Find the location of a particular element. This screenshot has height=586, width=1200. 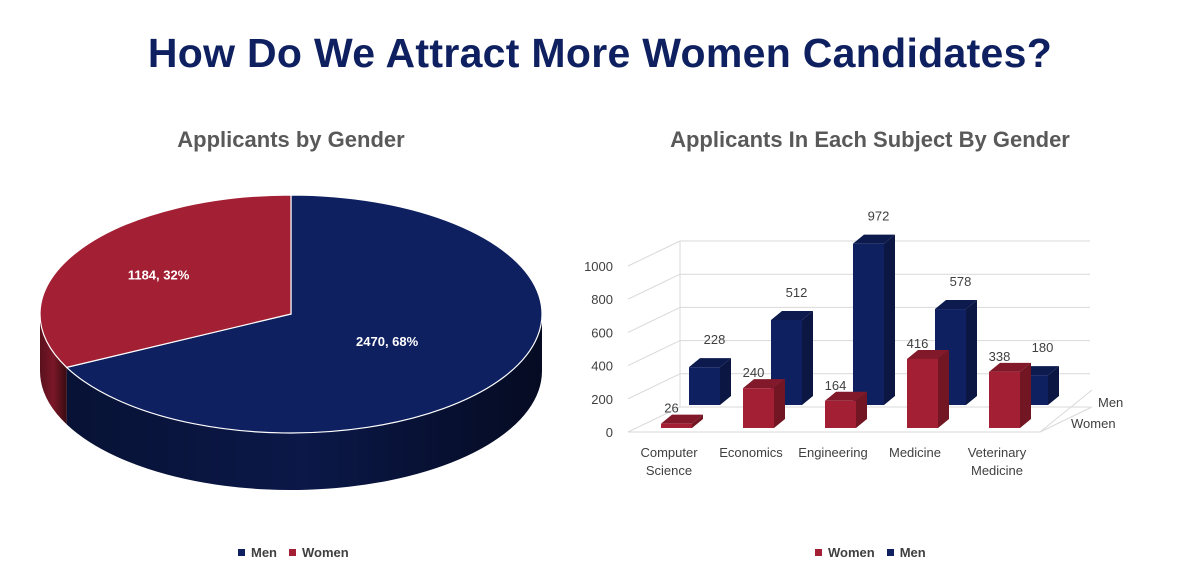

bar-women-4-top is located at coordinates (1010, 367).